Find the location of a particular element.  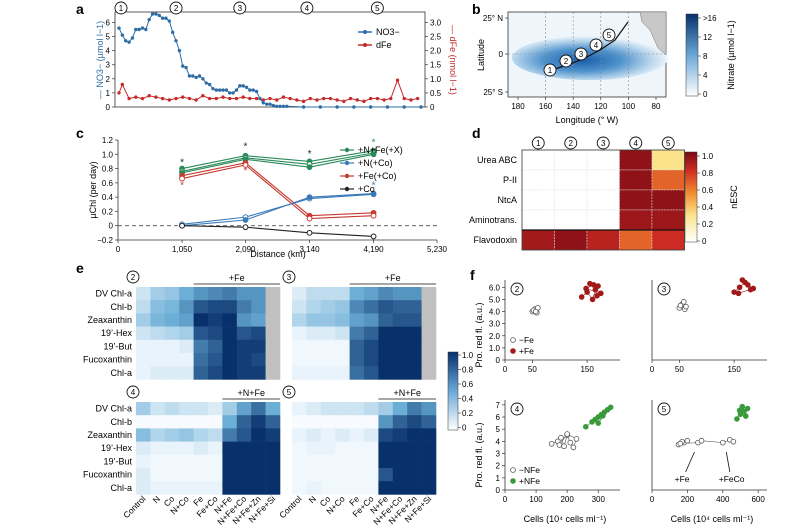

d-row-label: P-II is located at coordinates (510, 180).